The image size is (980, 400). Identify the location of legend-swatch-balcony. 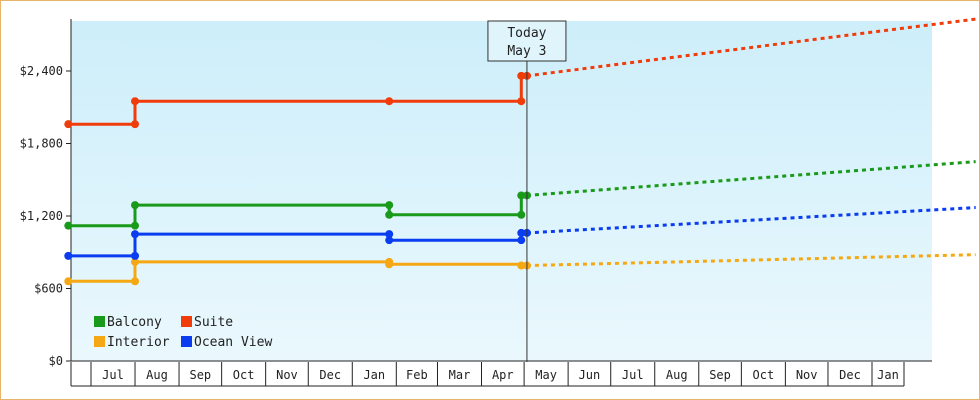
(99, 321).